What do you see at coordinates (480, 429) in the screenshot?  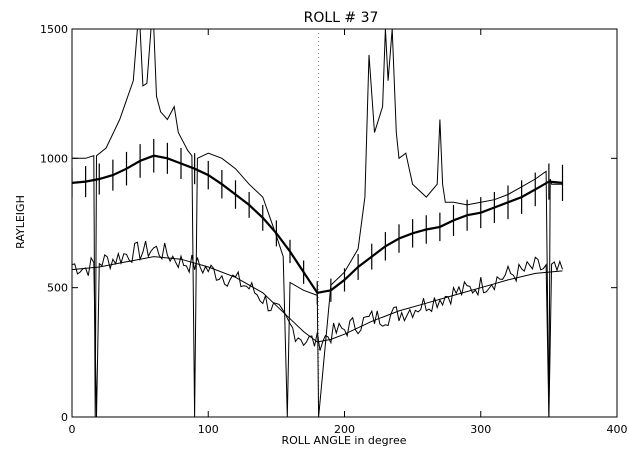 I see `x-tick-label: 300` at bounding box center [480, 429].